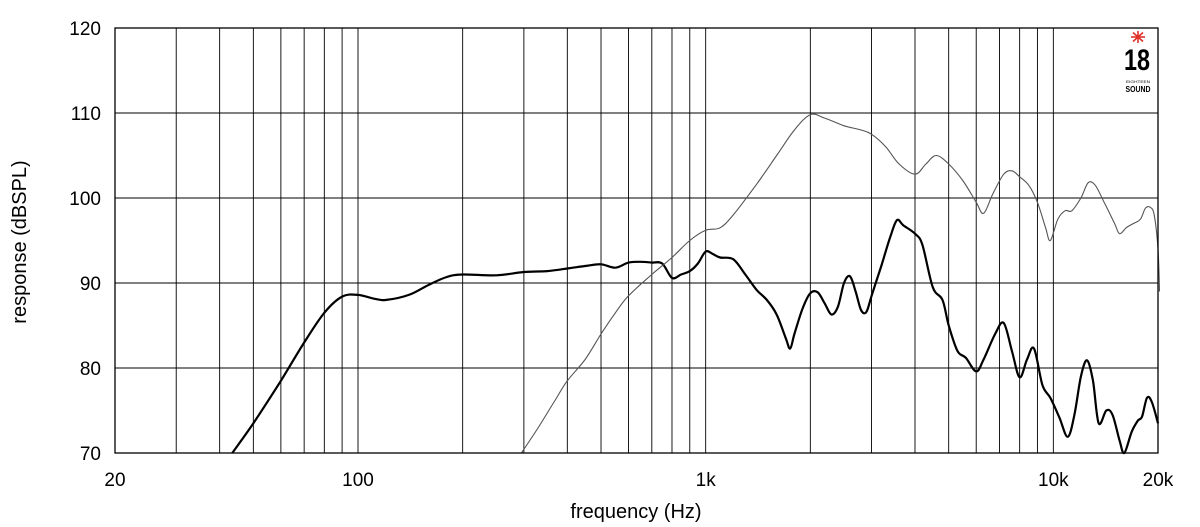 This screenshot has width=1200, height=527. What do you see at coordinates (1158, 480) in the screenshot?
I see `x-tick-label: 20k` at bounding box center [1158, 480].